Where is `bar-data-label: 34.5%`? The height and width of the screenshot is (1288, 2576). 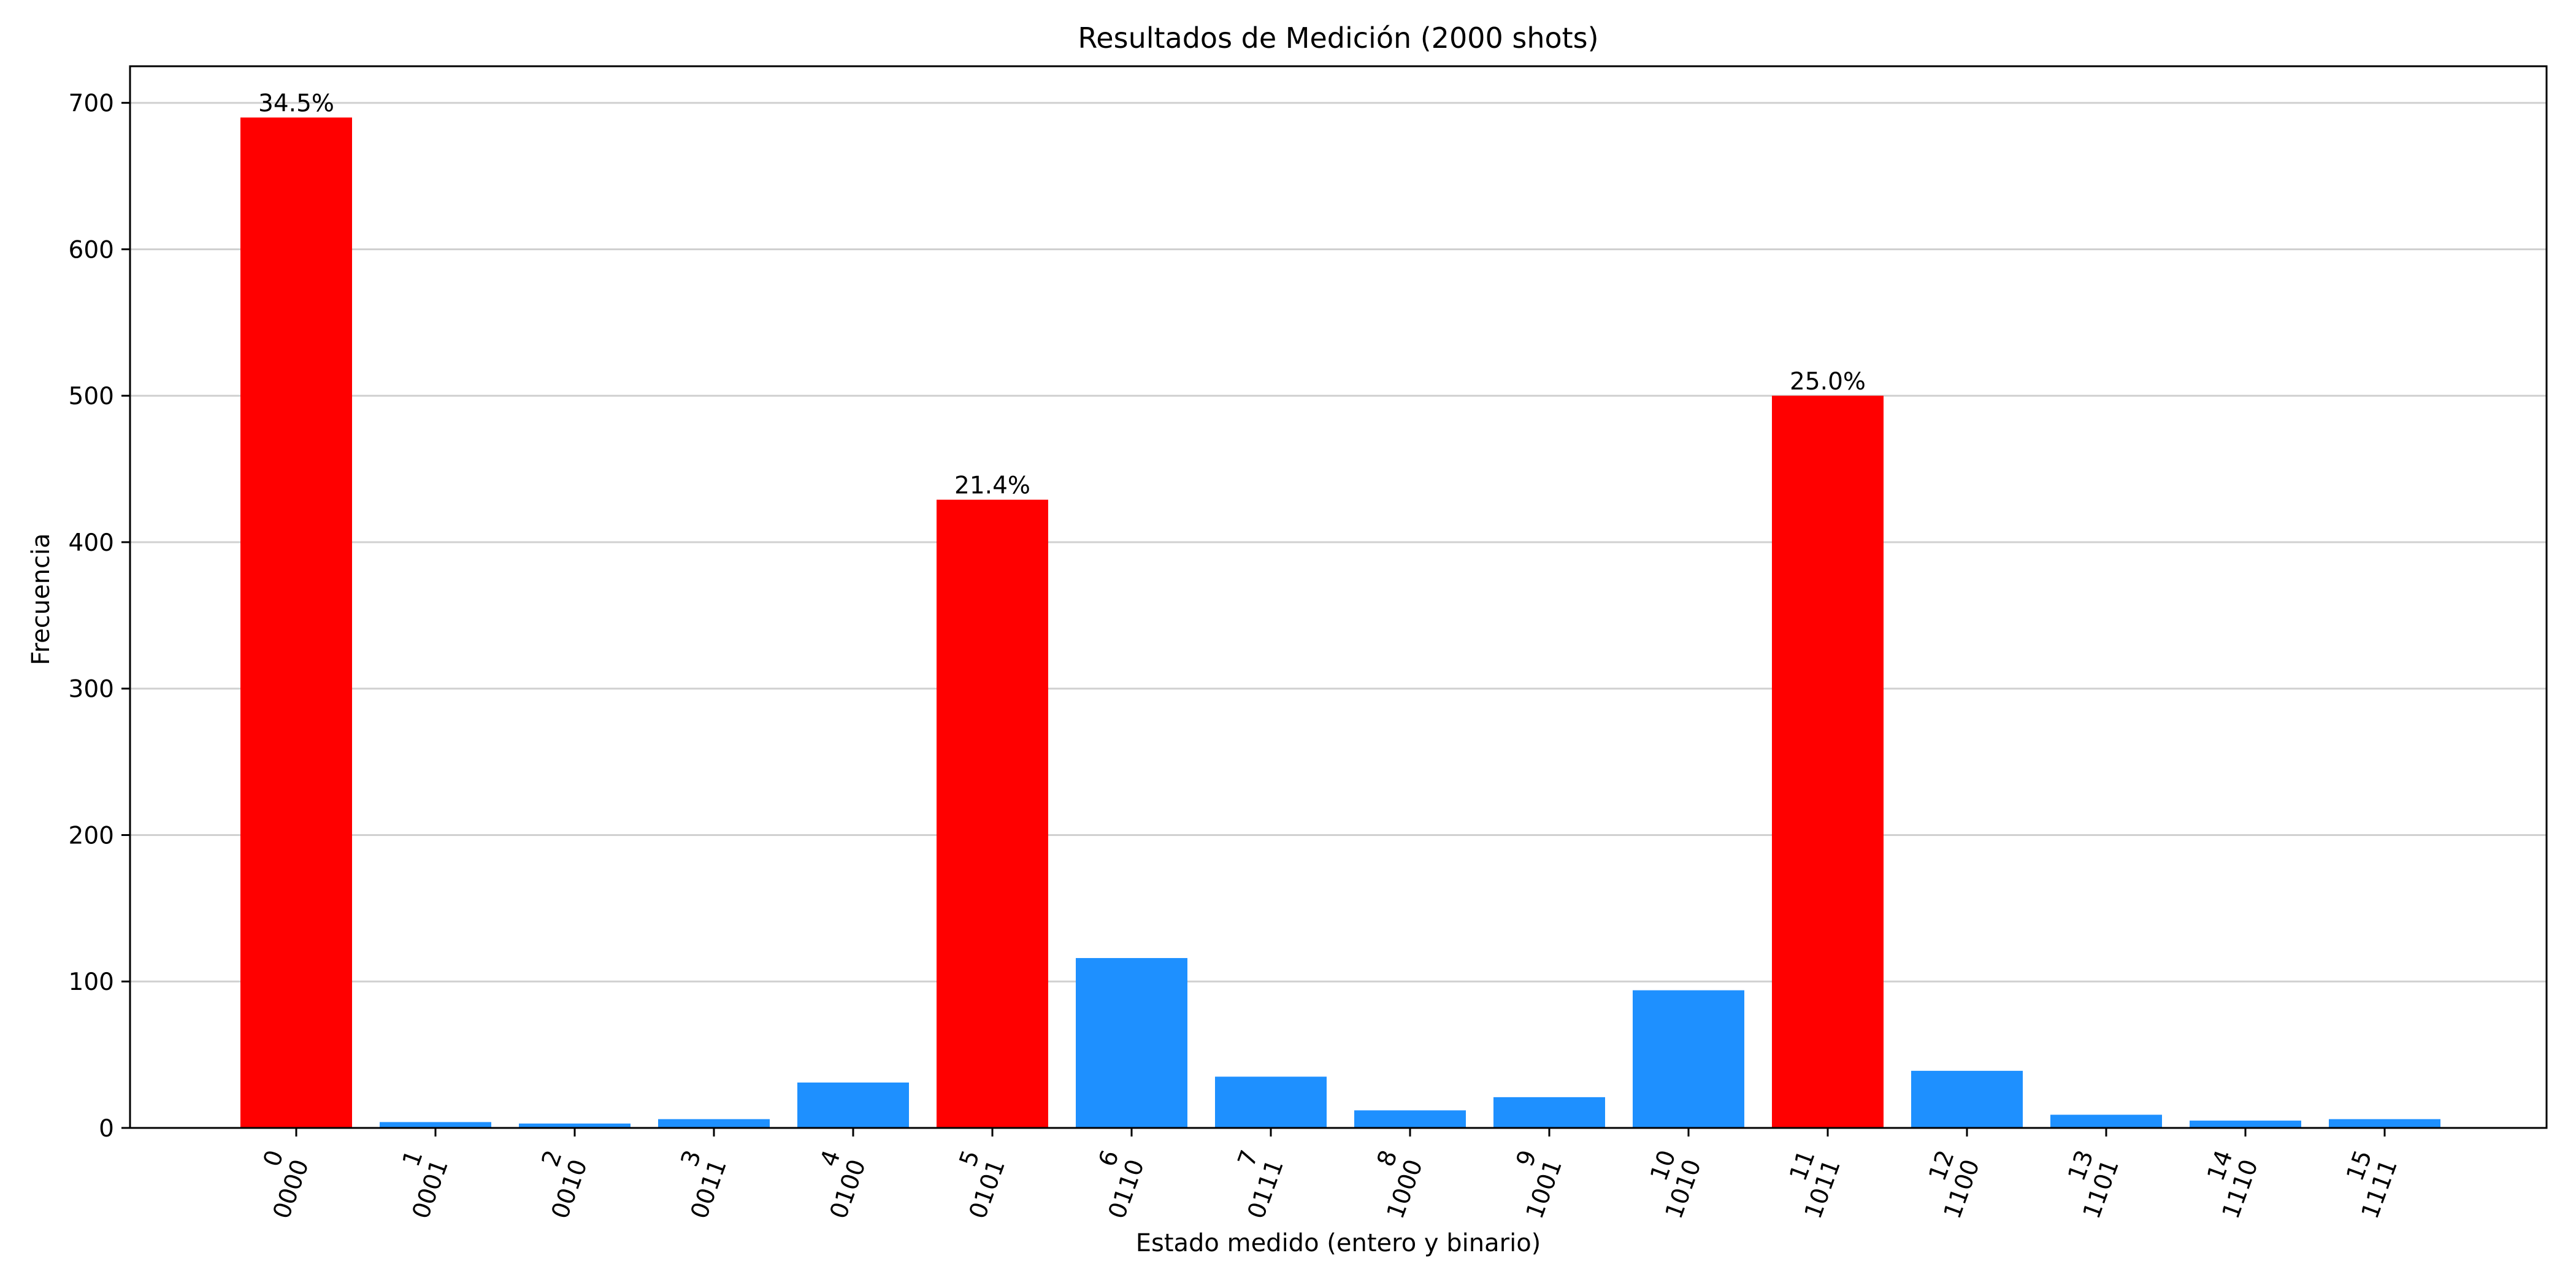
bar-data-label: 34.5% is located at coordinates (296, 104).